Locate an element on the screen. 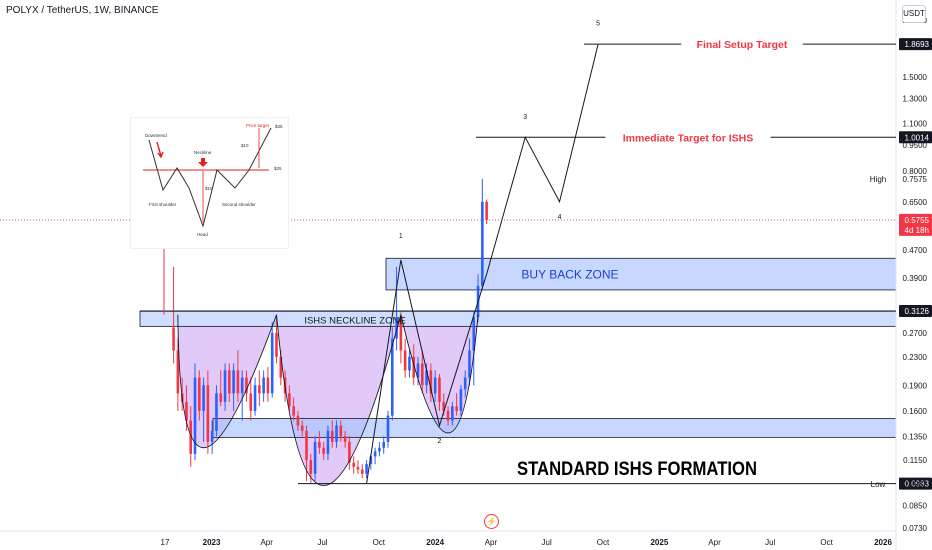 This screenshot has width=932, height=550. y-tick-label: 1.3000 is located at coordinates (915, 98).